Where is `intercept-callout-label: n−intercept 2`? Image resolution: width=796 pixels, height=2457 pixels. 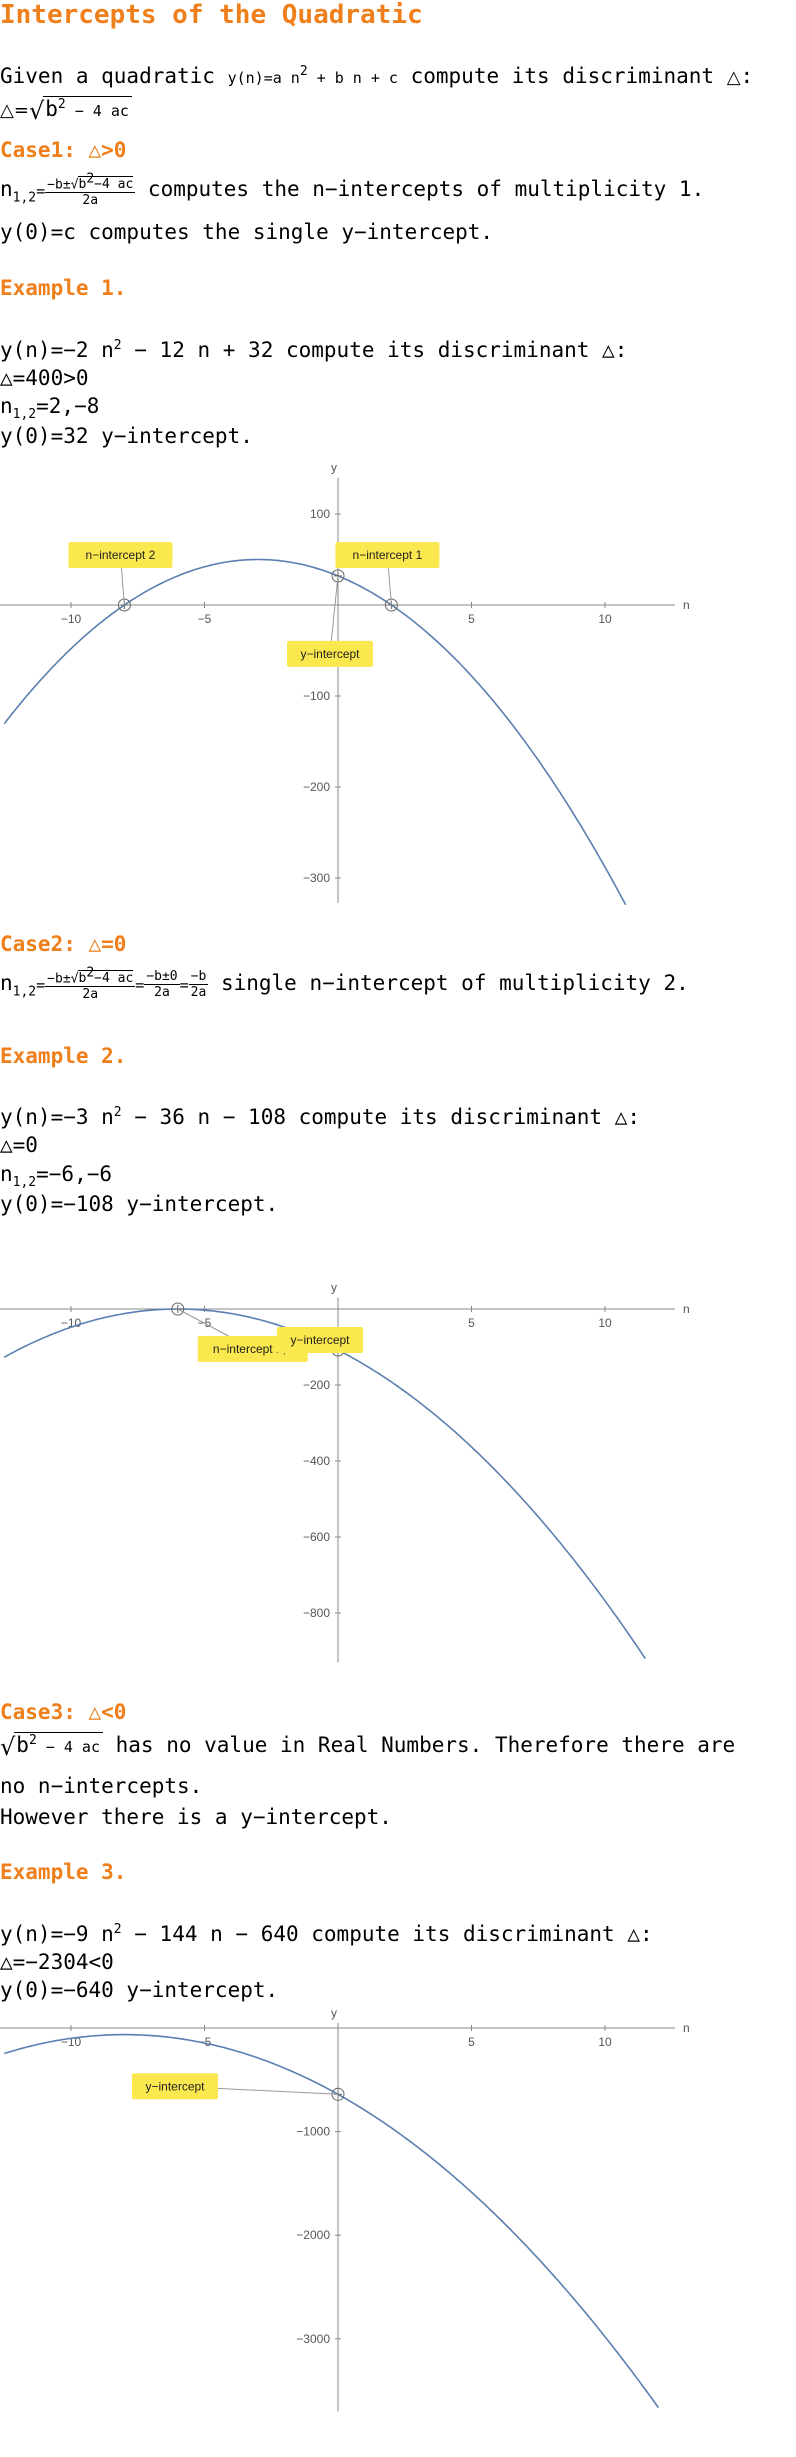
intercept-callout-label: n−intercept 2 is located at coordinates (121, 555).